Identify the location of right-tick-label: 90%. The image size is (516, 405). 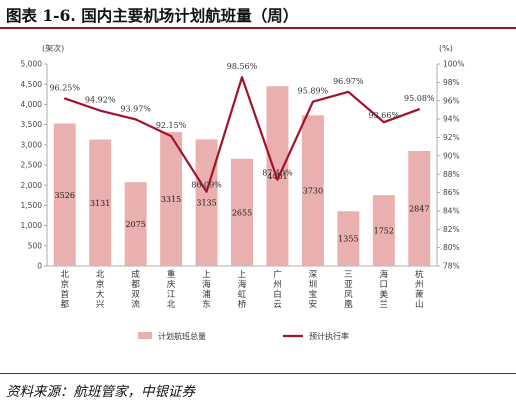
(451, 155).